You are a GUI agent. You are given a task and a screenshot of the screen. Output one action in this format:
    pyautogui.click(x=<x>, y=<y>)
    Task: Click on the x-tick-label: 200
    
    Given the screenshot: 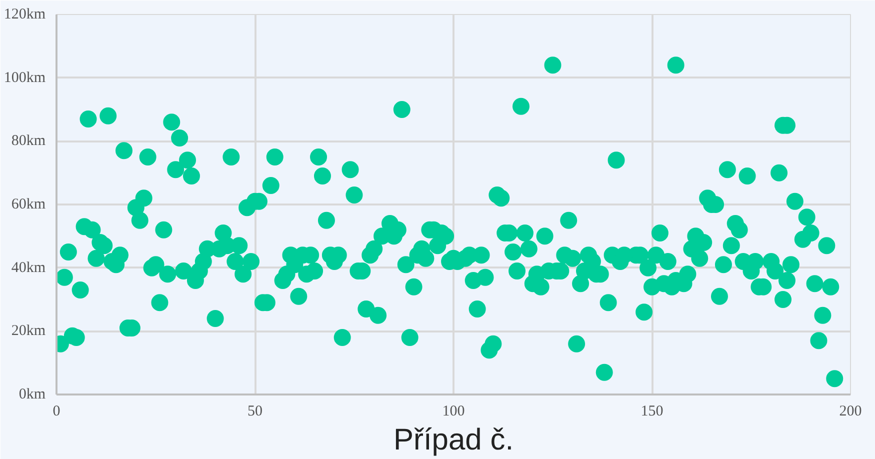 What is the action you would take?
    pyautogui.click(x=850, y=412)
    